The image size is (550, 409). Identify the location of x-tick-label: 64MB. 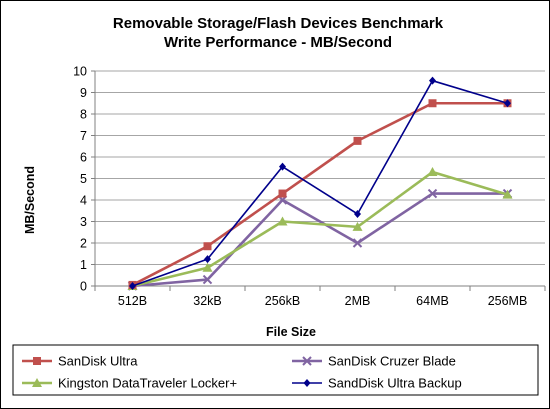
(432, 301).